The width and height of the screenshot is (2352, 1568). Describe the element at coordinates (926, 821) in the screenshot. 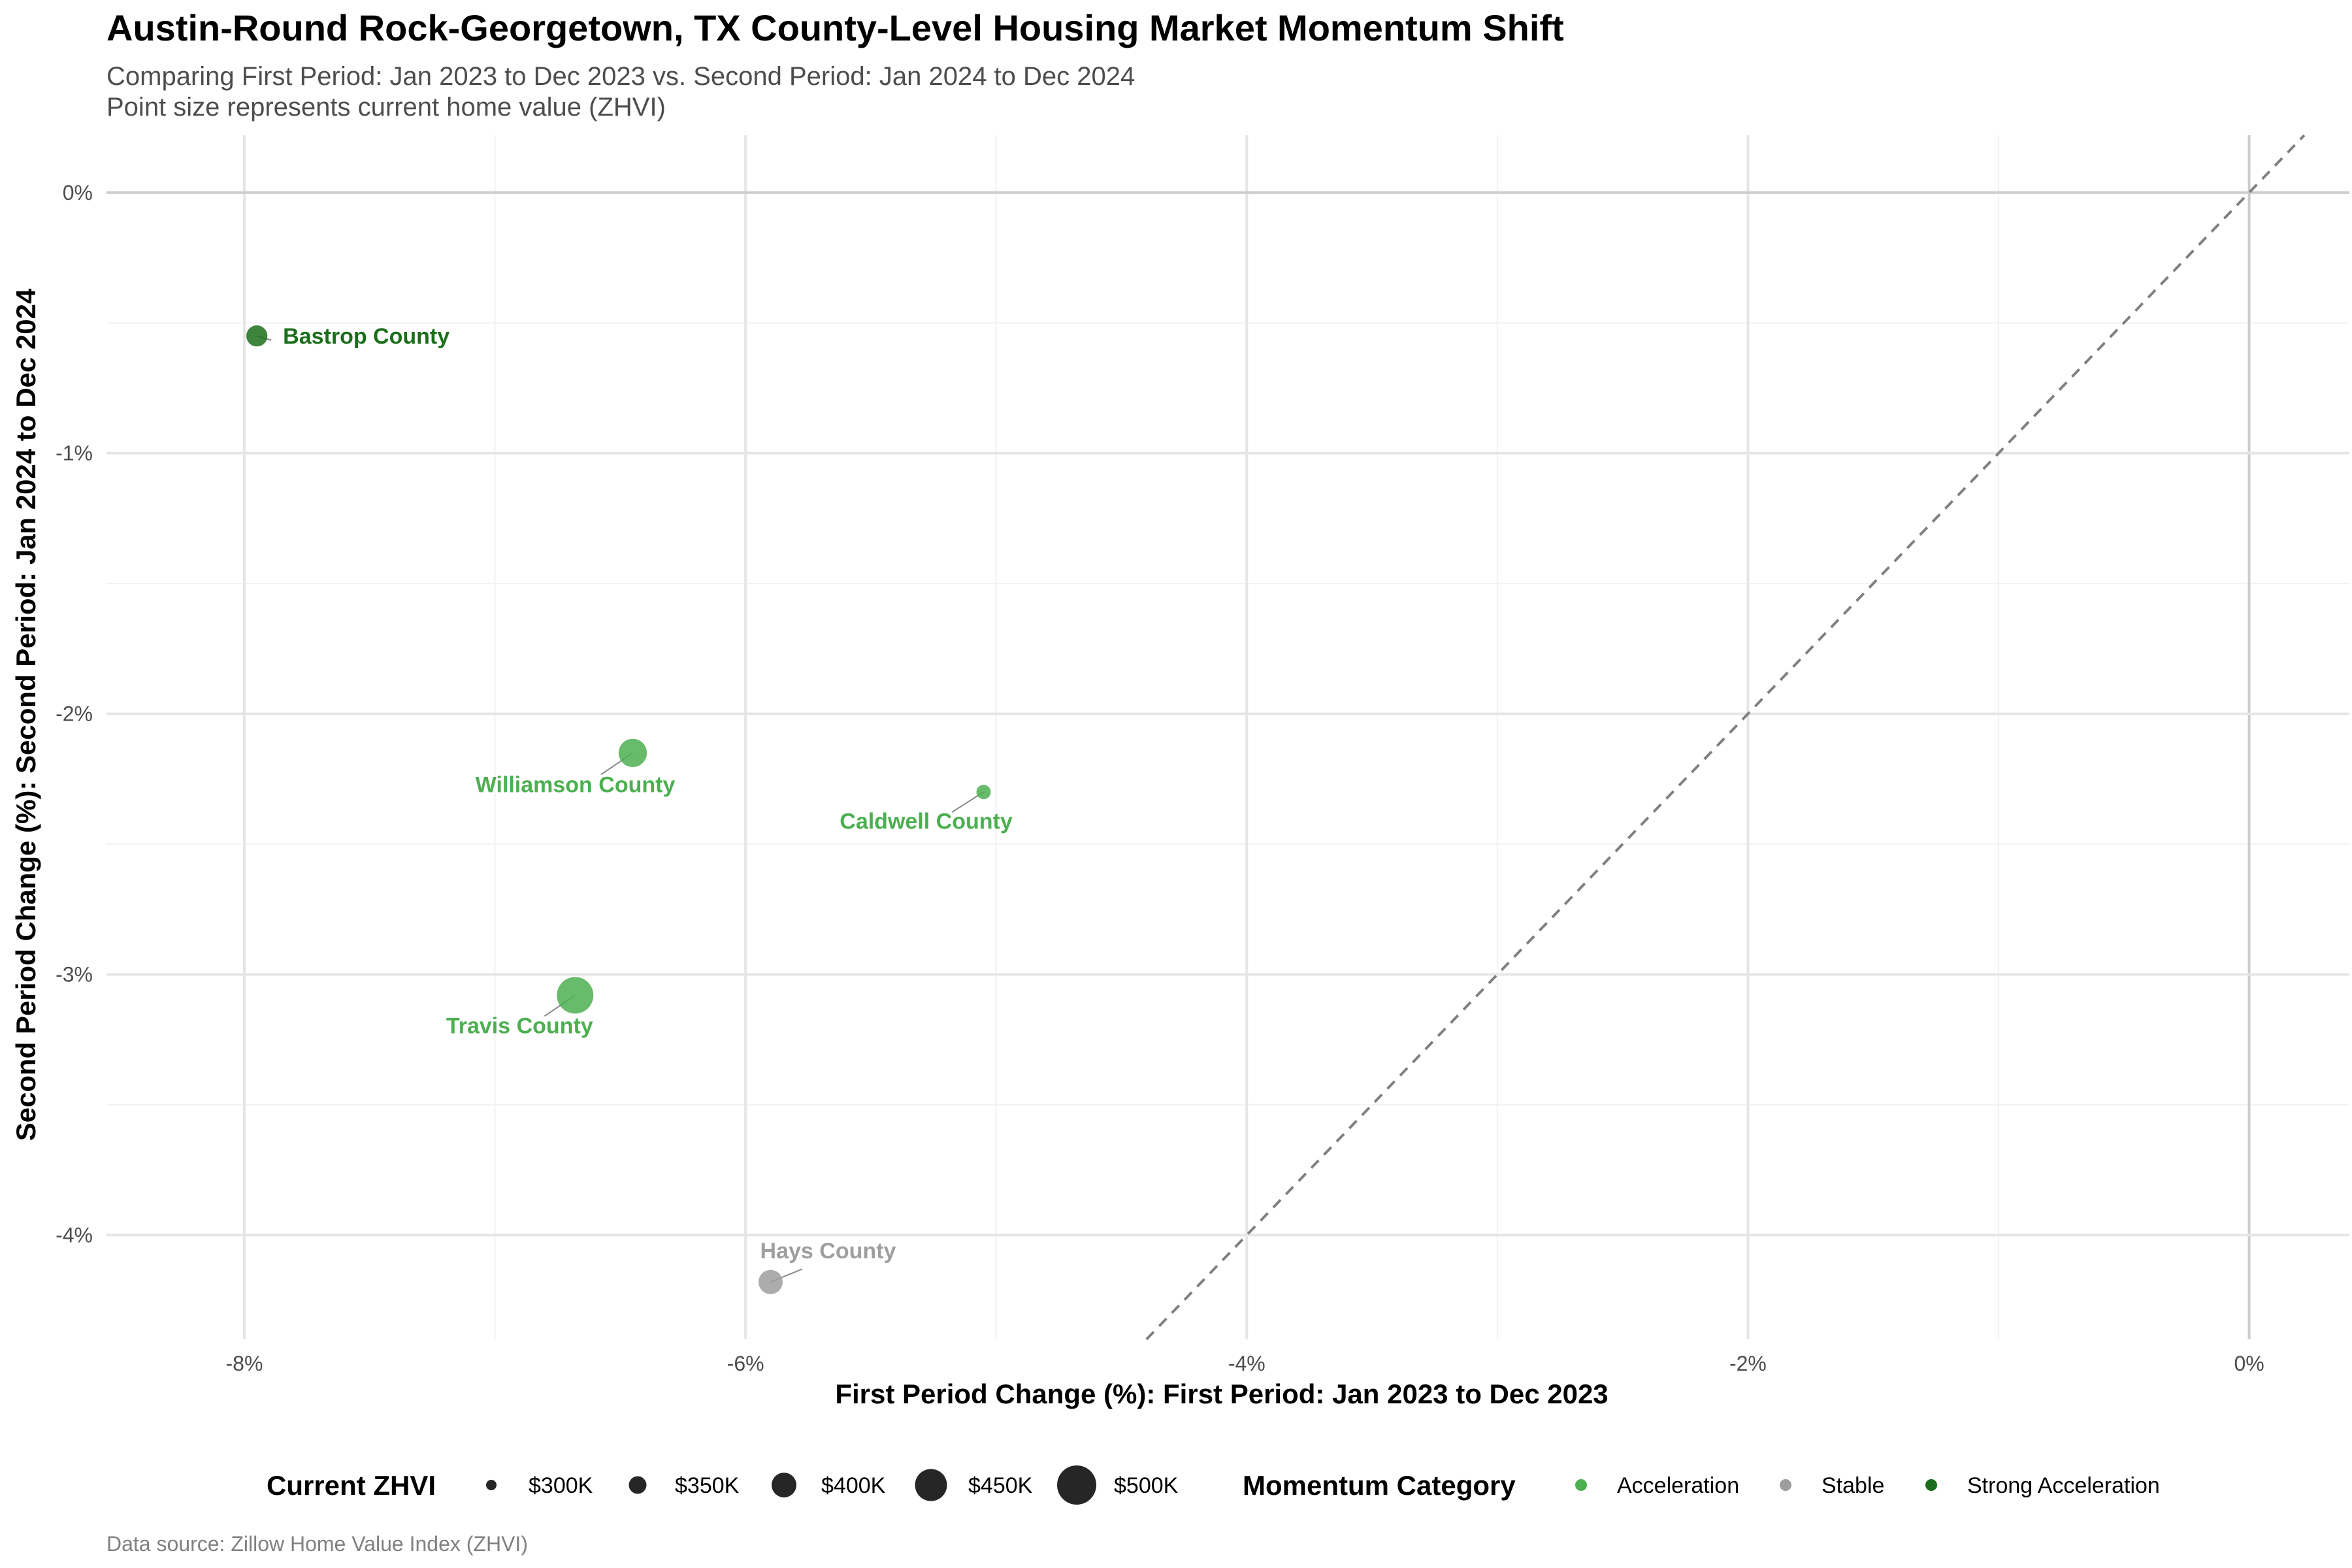

I see `point-label: Caldwell County` at that location.